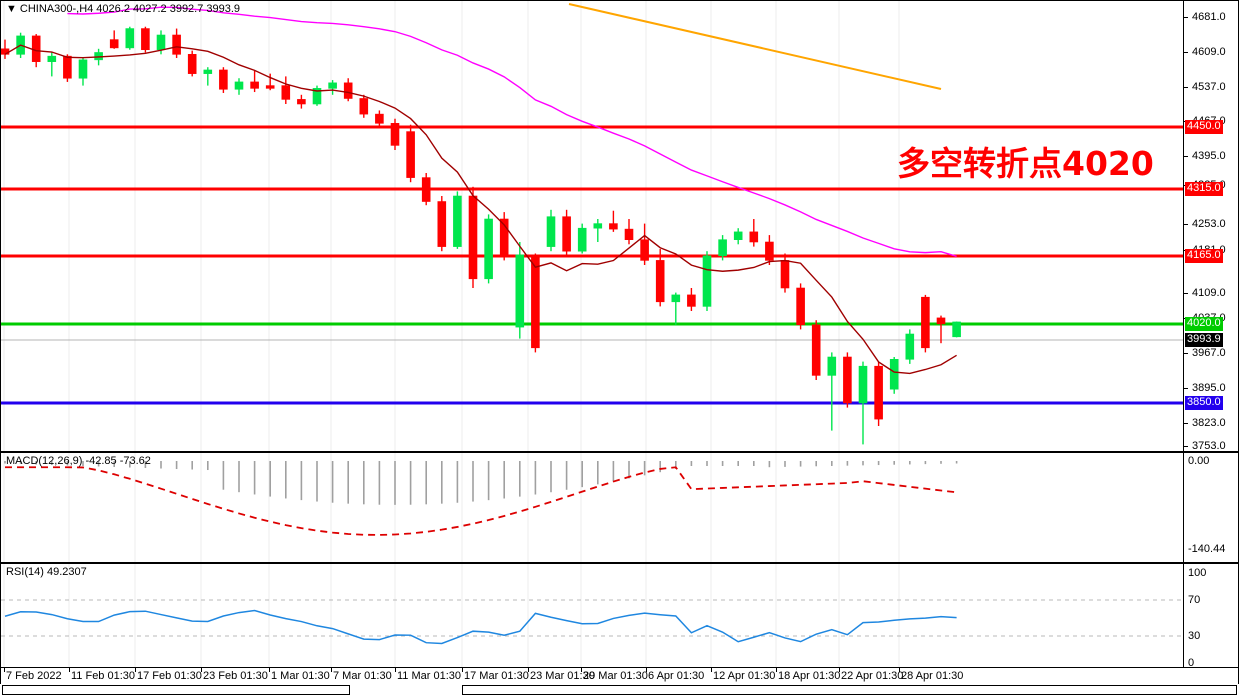 This screenshot has width=1239, height=695. I want to click on price-tick-label: 4395.0, so click(1209, 156).